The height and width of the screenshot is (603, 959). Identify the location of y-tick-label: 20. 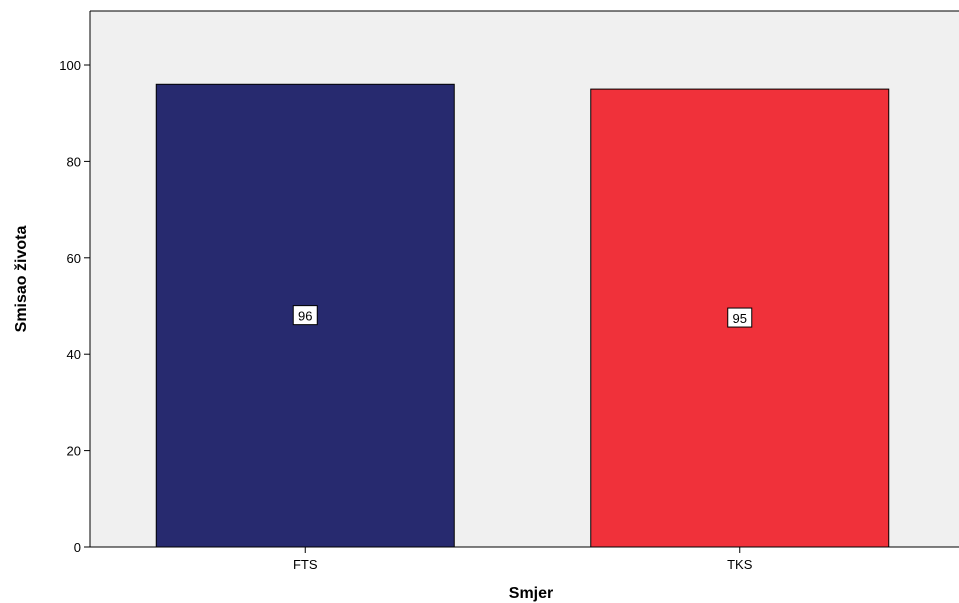
(74, 451).